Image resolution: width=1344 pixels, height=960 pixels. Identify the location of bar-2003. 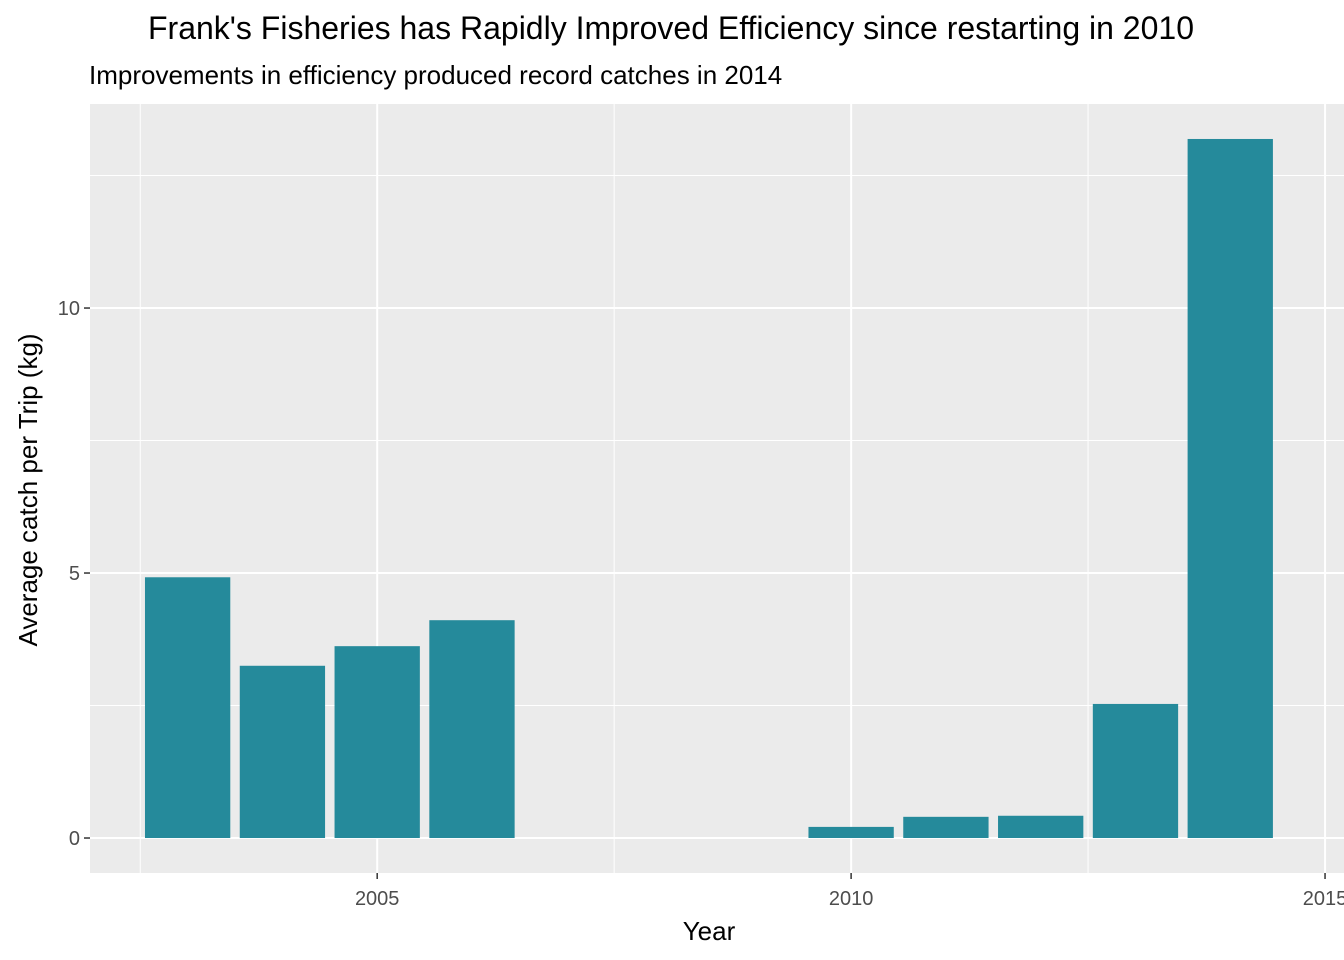
(187, 708).